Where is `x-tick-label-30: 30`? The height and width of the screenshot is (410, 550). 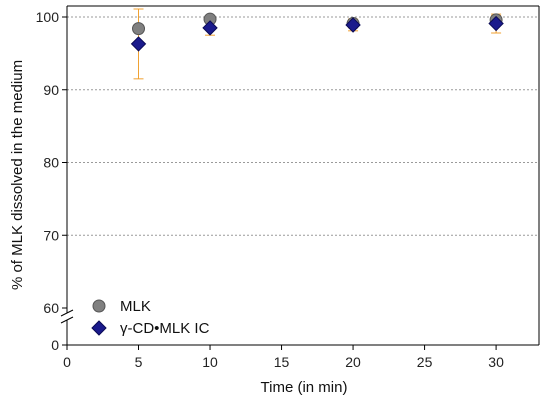 x-tick-label-30: 30 is located at coordinates (496, 362).